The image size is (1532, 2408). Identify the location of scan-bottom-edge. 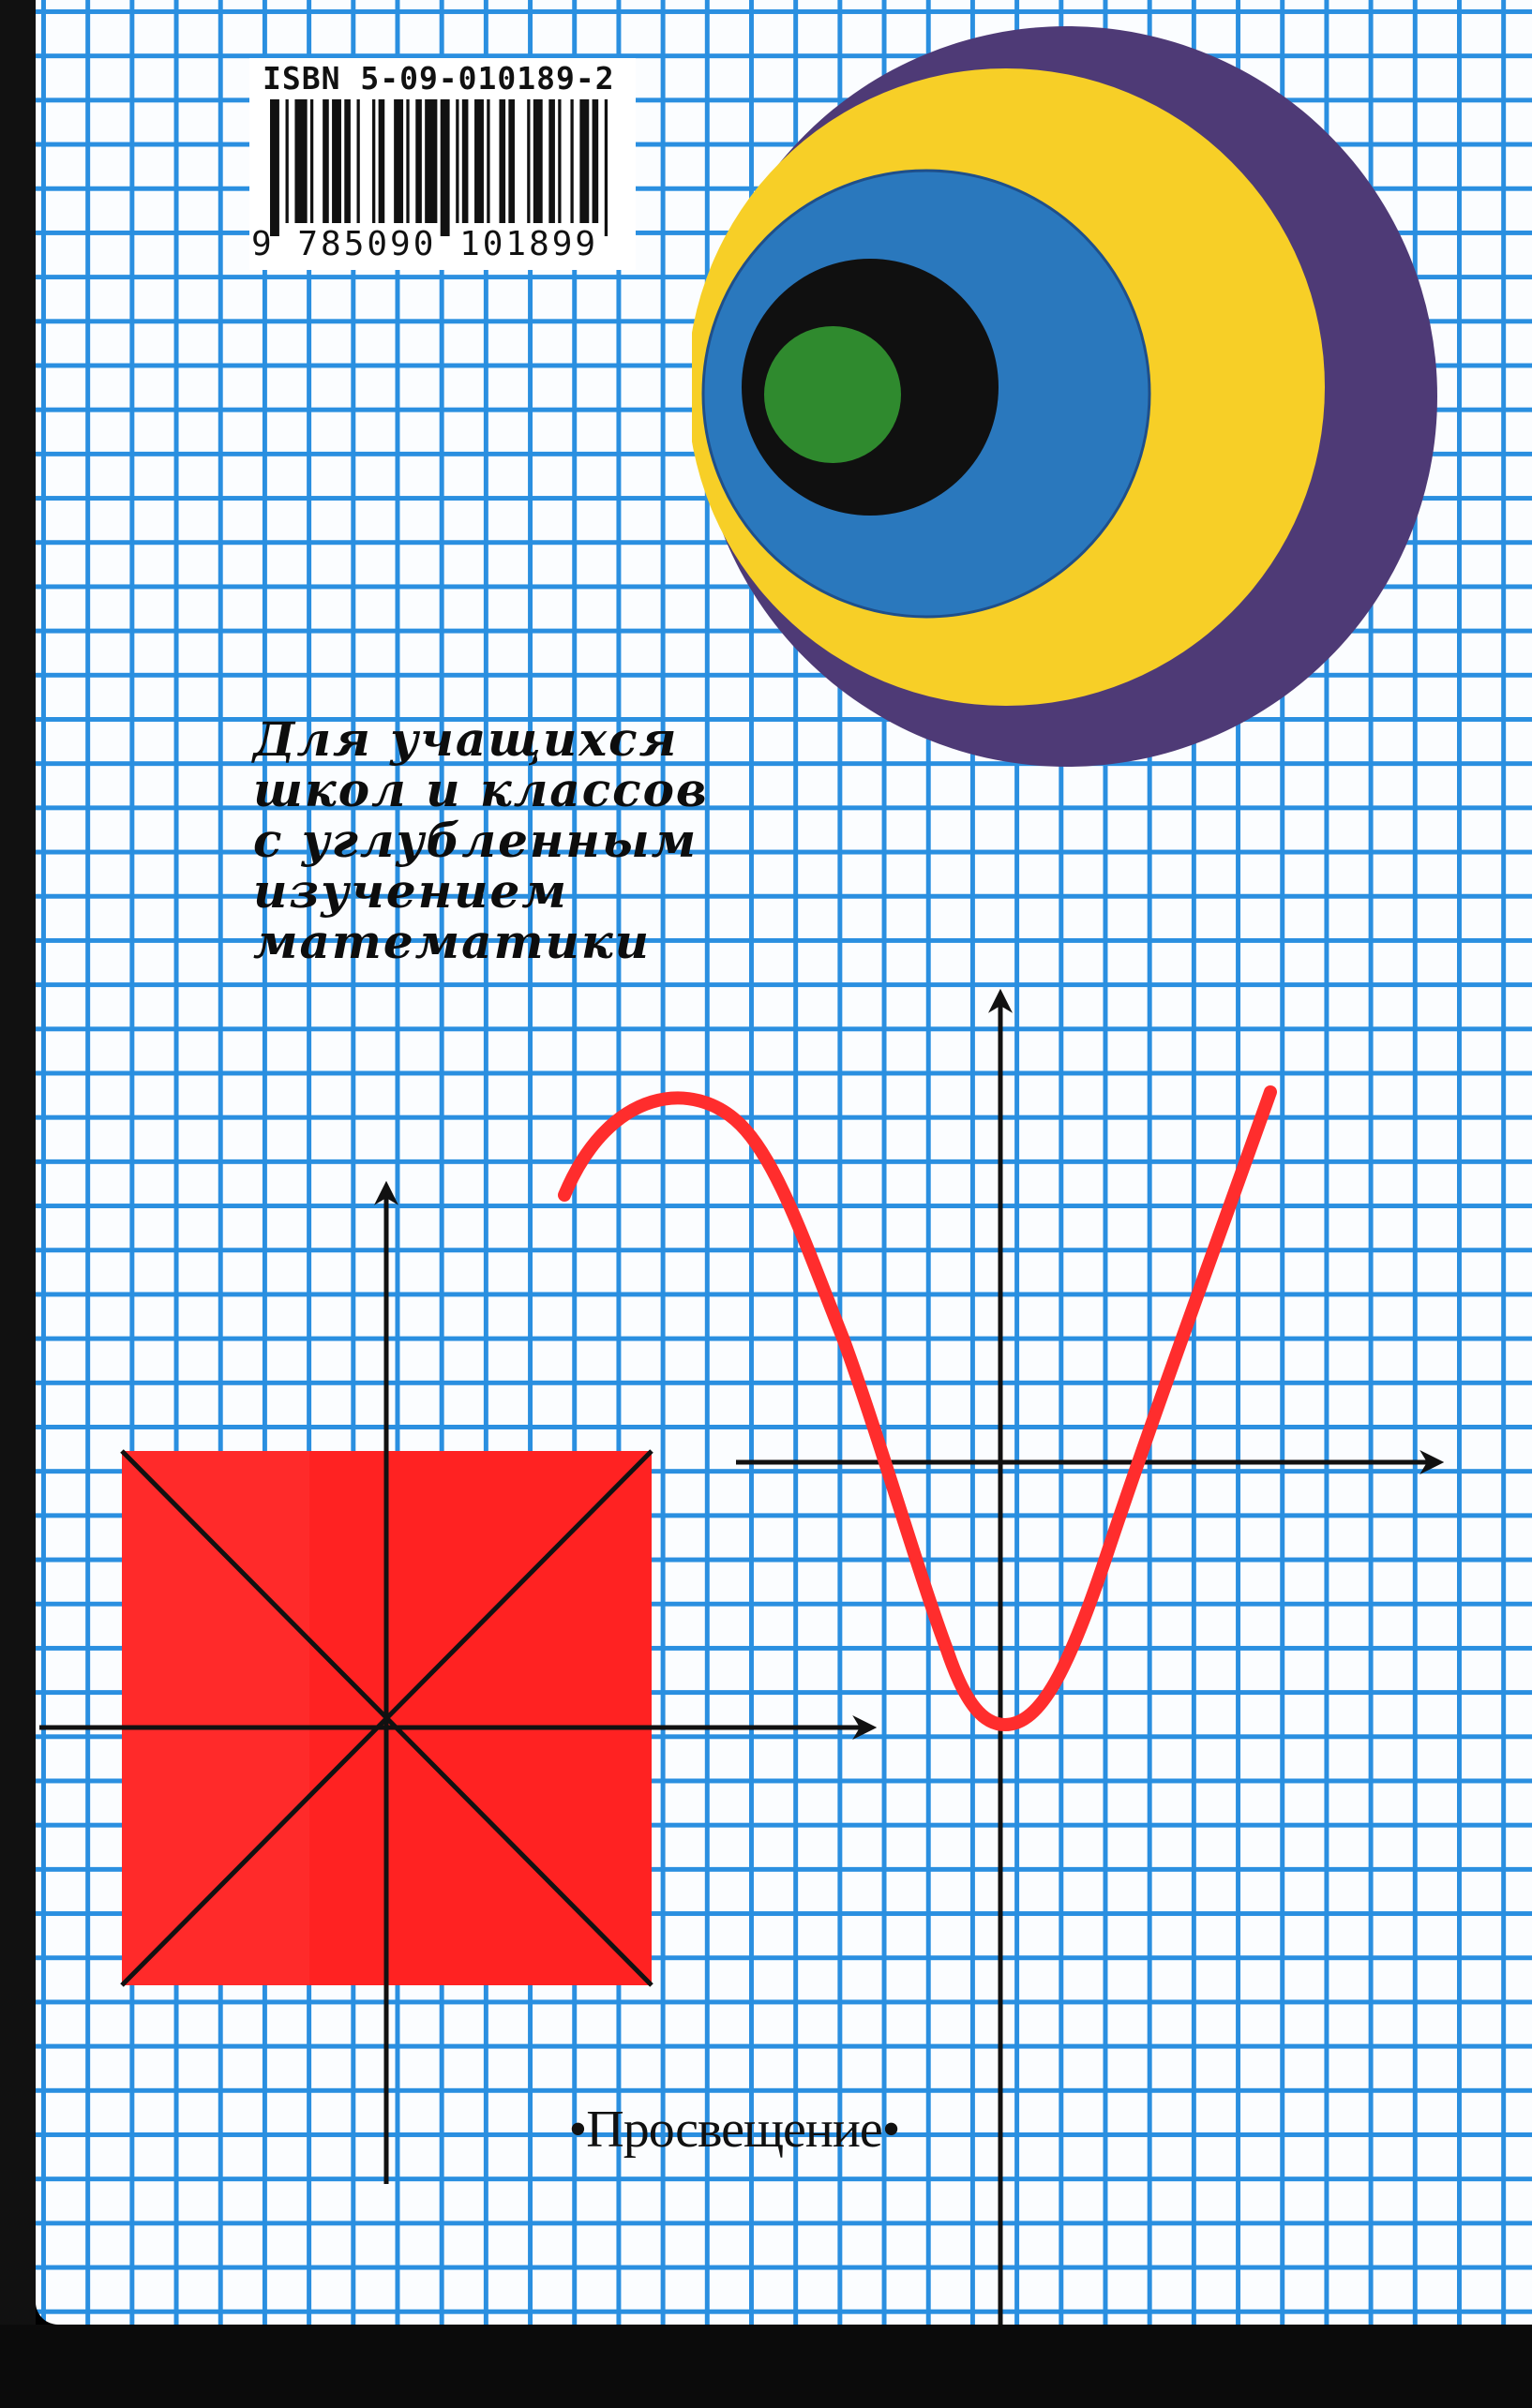
(766, 2366).